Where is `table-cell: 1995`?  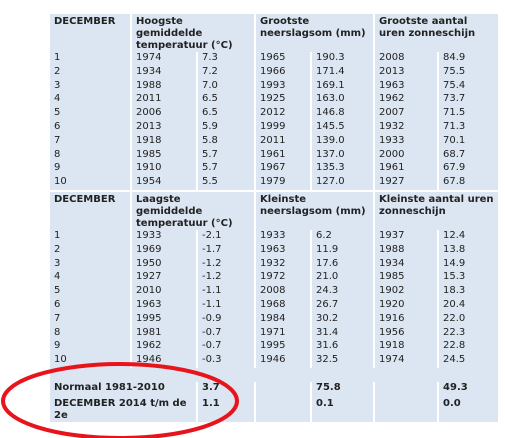
table-cell: 1995 is located at coordinates (284, 347).